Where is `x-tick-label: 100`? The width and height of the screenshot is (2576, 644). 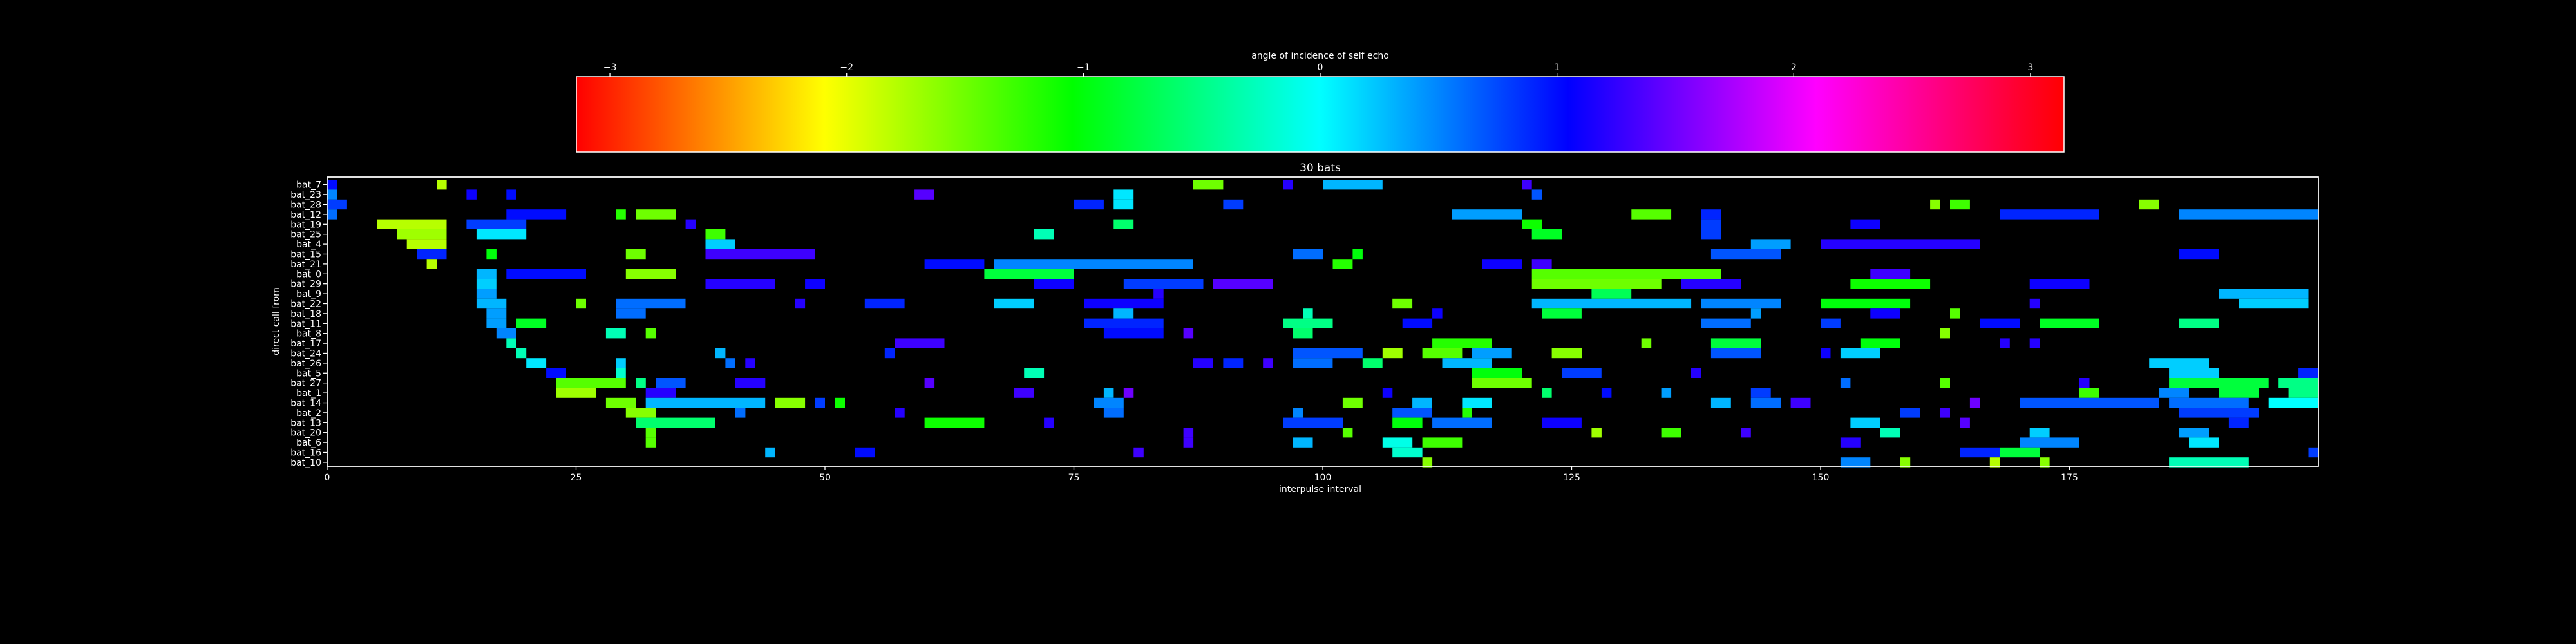
x-tick-label: 100 is located at coordinates (1323, 478).